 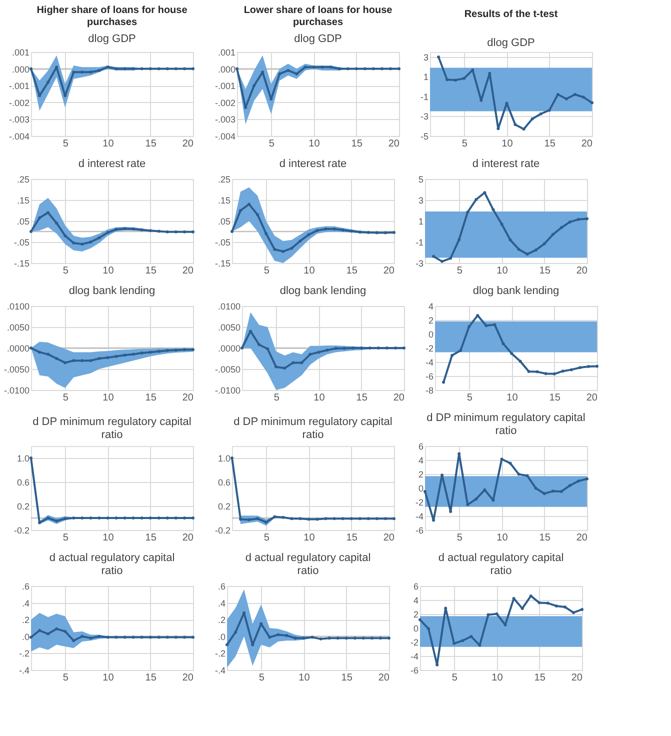 What do you see at coordinates (19, 103) in the screenshot?
I see `y-tick-label: -.002` at bounding box center [19, 103].